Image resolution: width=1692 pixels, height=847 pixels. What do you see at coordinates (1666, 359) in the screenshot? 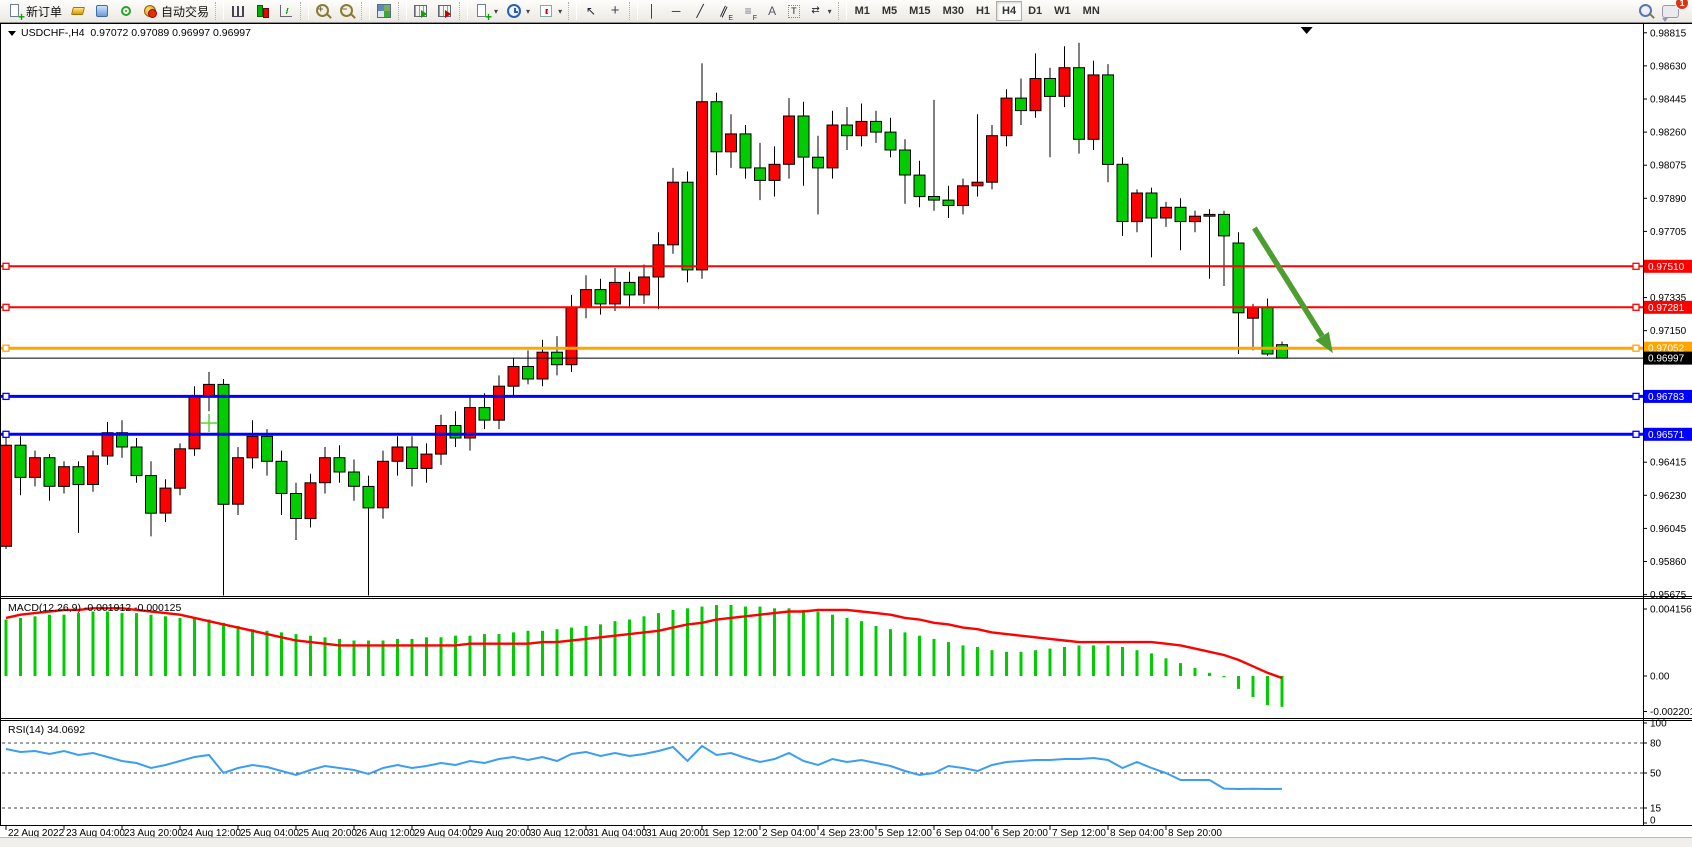
I see `svg-text: 0.96997` at bounding box center [1666, 359].